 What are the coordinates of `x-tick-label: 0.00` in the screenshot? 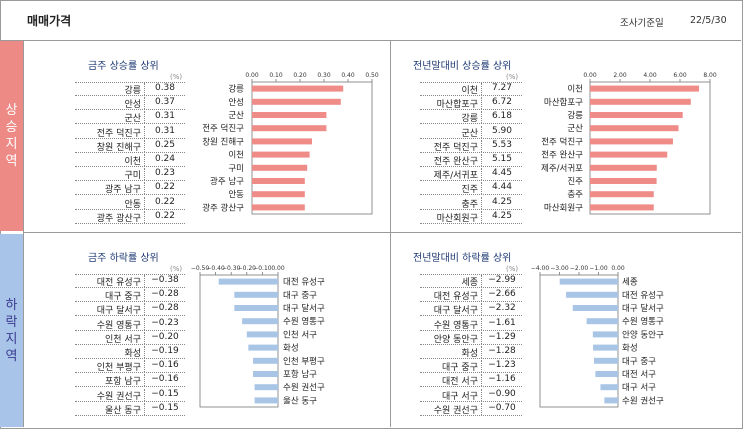 It's located at (618, 268).